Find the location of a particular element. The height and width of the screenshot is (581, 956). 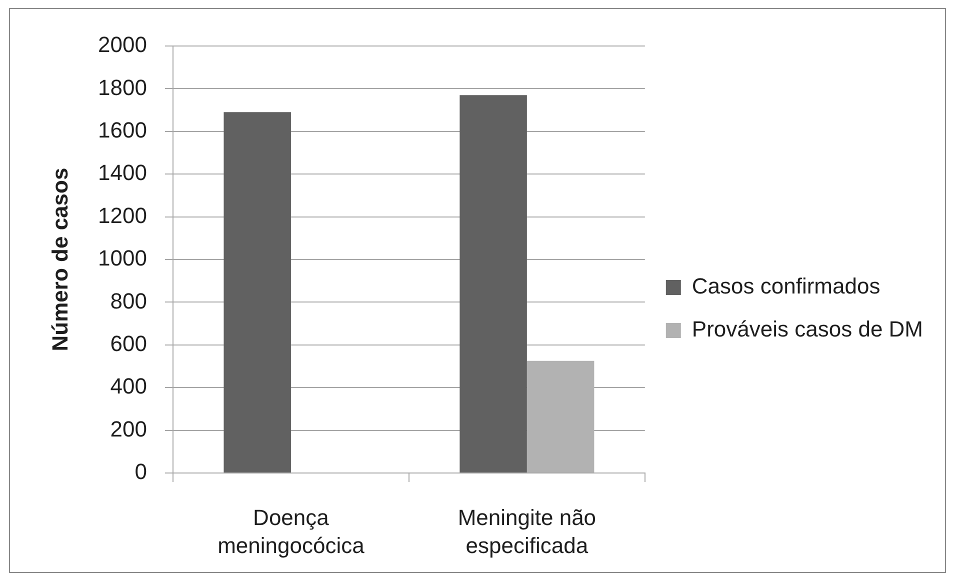

y-tick-label: 0 is located at coordinates (140, 471).